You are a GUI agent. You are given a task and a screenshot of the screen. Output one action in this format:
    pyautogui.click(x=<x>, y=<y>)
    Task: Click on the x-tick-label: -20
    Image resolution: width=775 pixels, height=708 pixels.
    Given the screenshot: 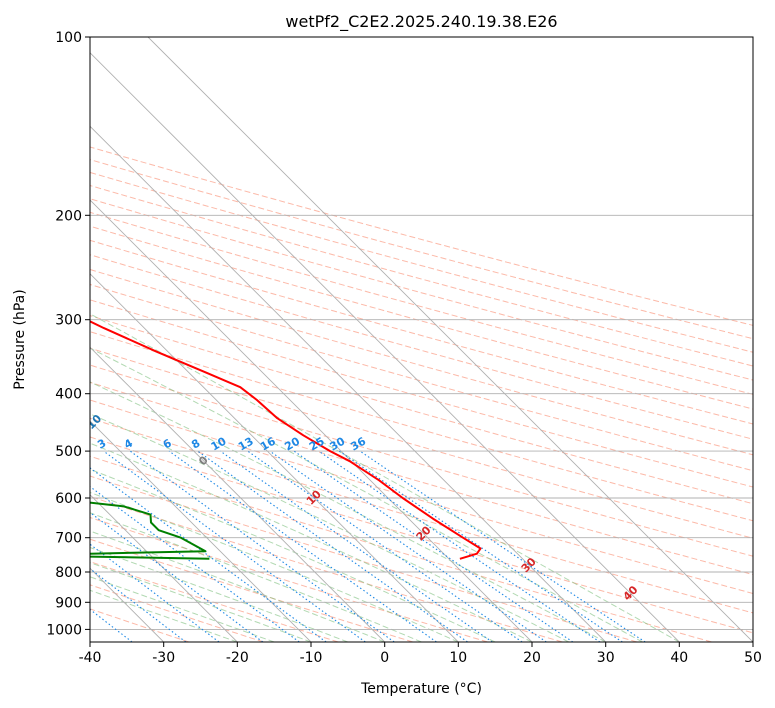 What is the action you would take?
    pyautogui.click(x=237, y=658)
    